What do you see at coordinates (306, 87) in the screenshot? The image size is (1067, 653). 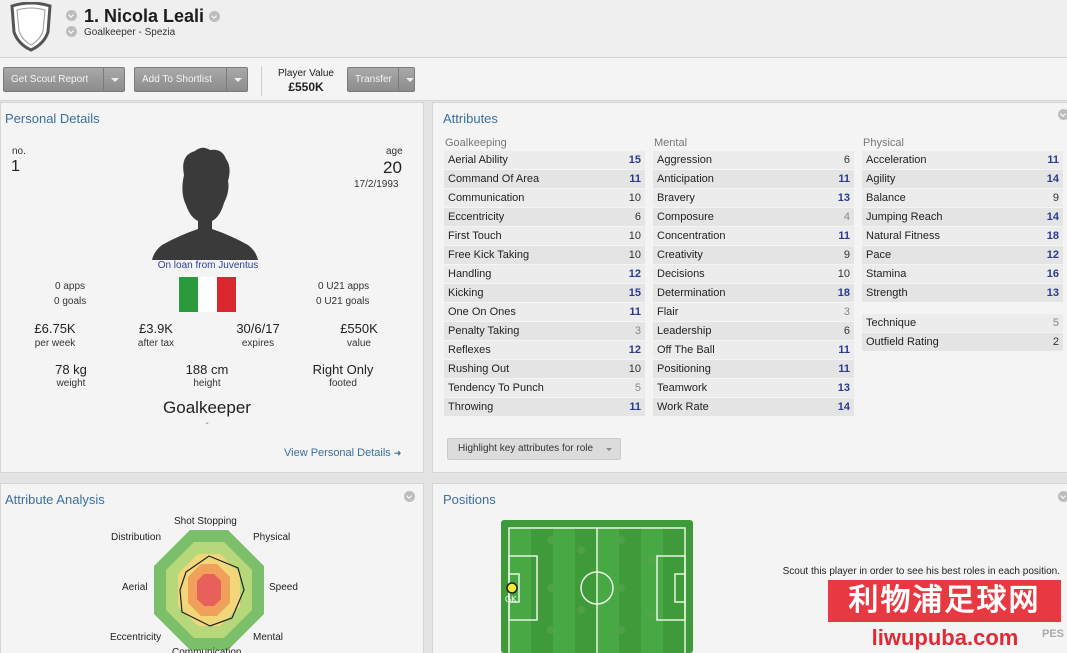 I see `player-value: £550K` at bounding box center [306, 87].